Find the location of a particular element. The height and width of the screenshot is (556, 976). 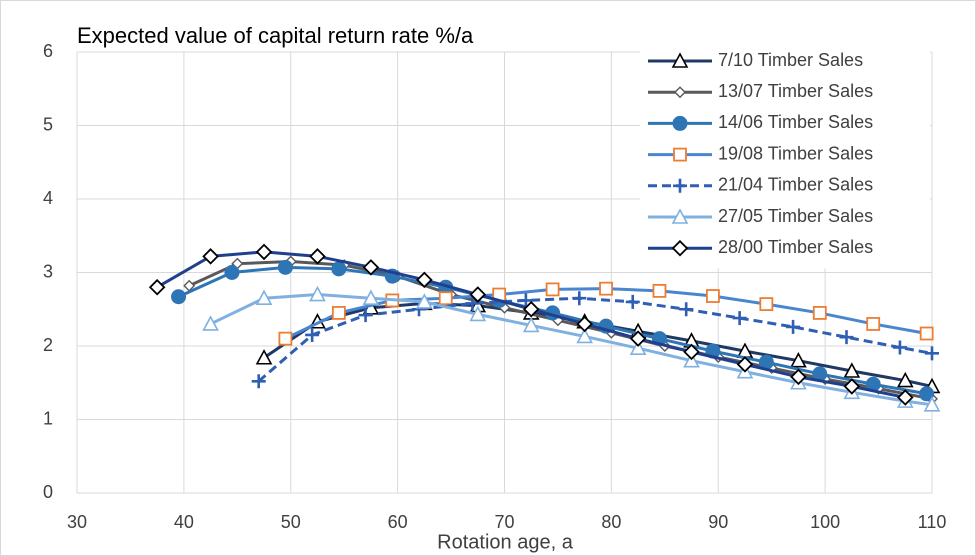

series is located at coordinates (595, 340).